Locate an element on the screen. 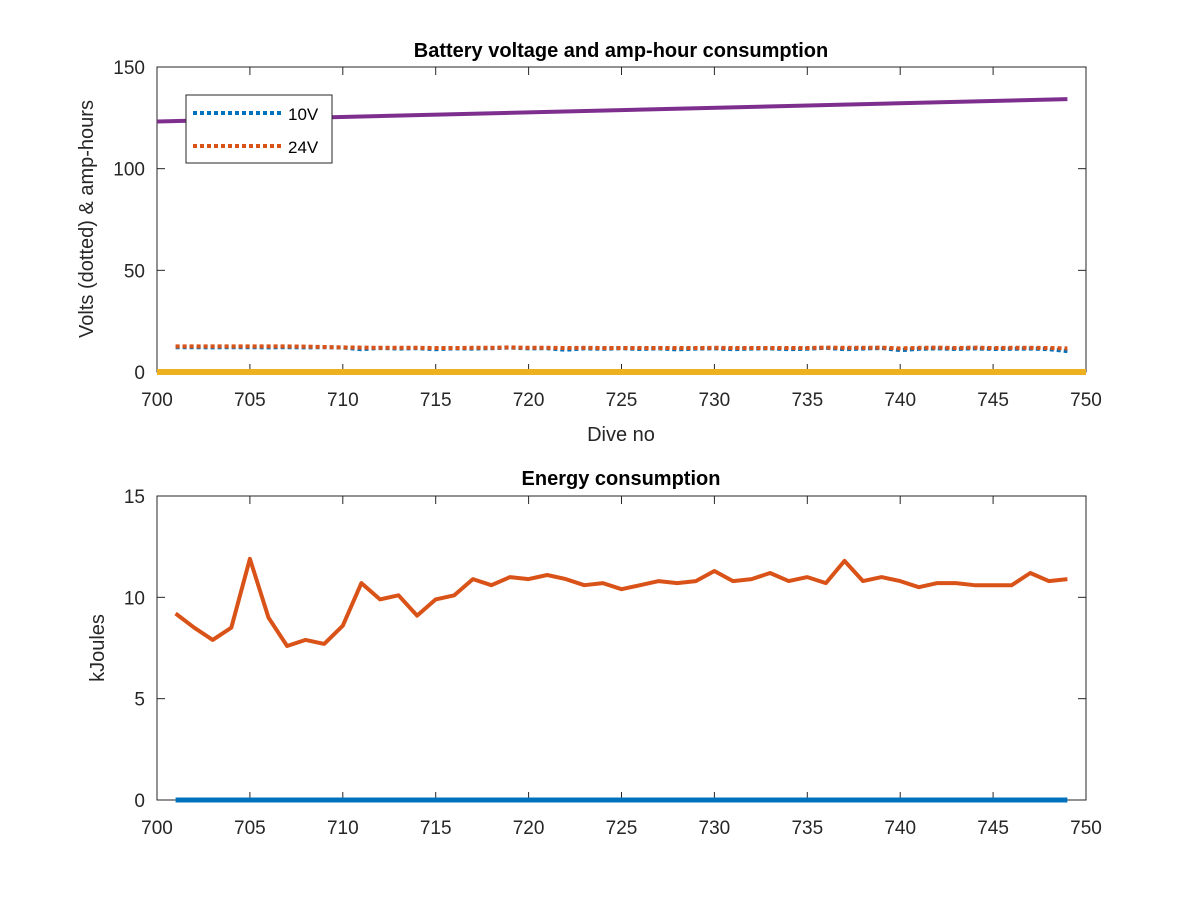 This screenshot has height=900, width=1200. x-tick-label-bottom: 750 is located at coordinates (1086, 828).